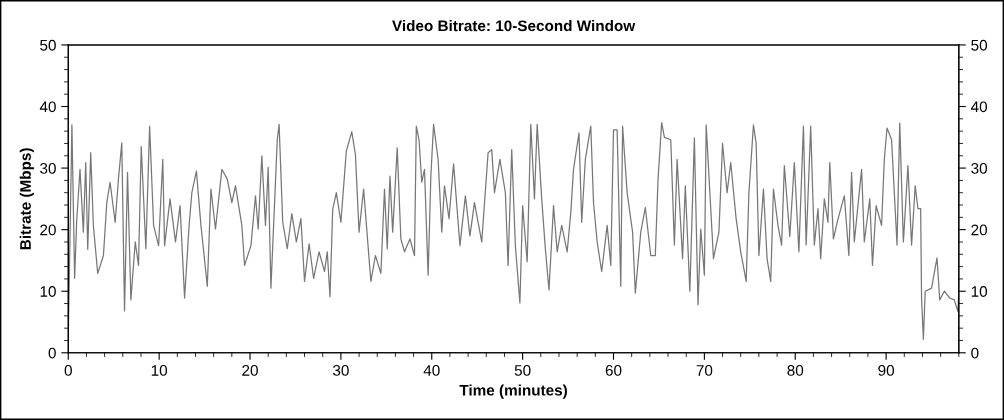  I want to click on y-tick-label: 40, so click(47, 107).